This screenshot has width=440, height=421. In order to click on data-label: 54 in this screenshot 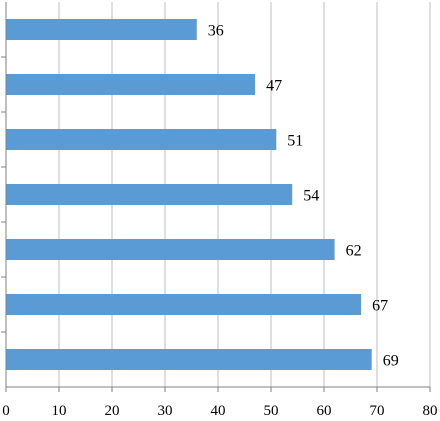, I will do `click(311, 196)`.